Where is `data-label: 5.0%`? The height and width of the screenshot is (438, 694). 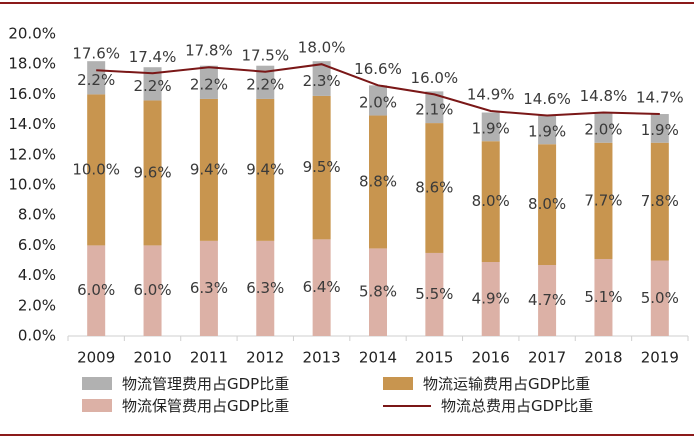 data-label: 5.0% is located at coordinates (660, 298).